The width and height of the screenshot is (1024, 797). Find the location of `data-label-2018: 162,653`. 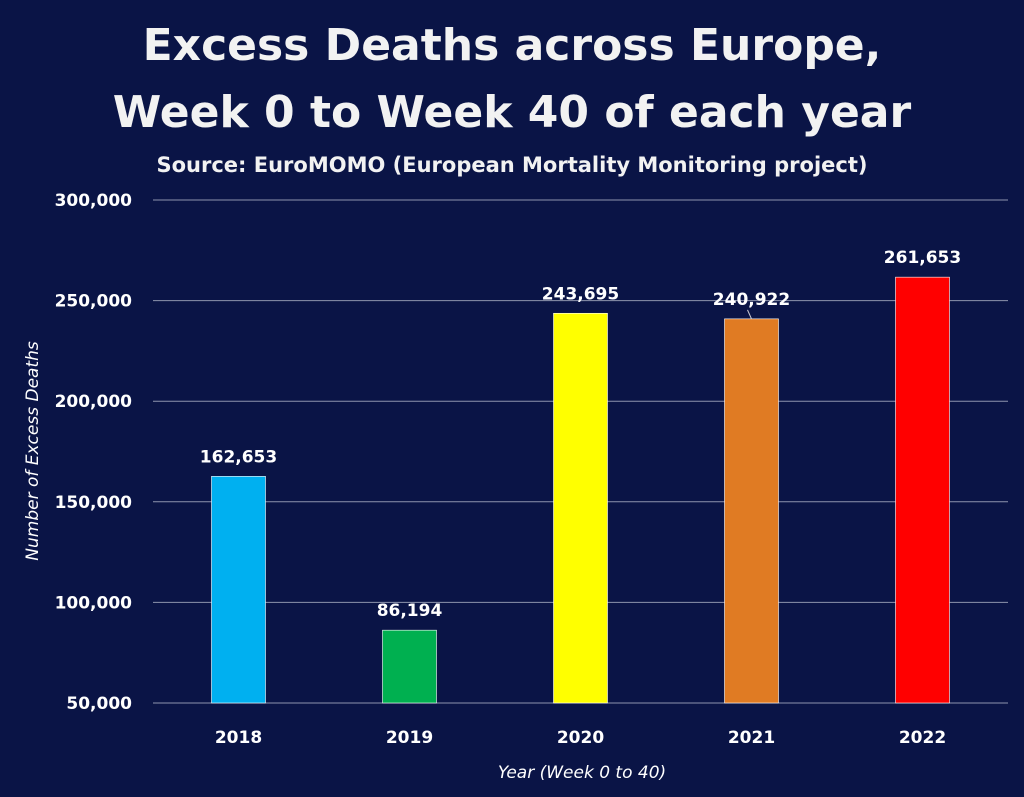

data-label-2018: 162,653 is located at coordinates (238, 457).